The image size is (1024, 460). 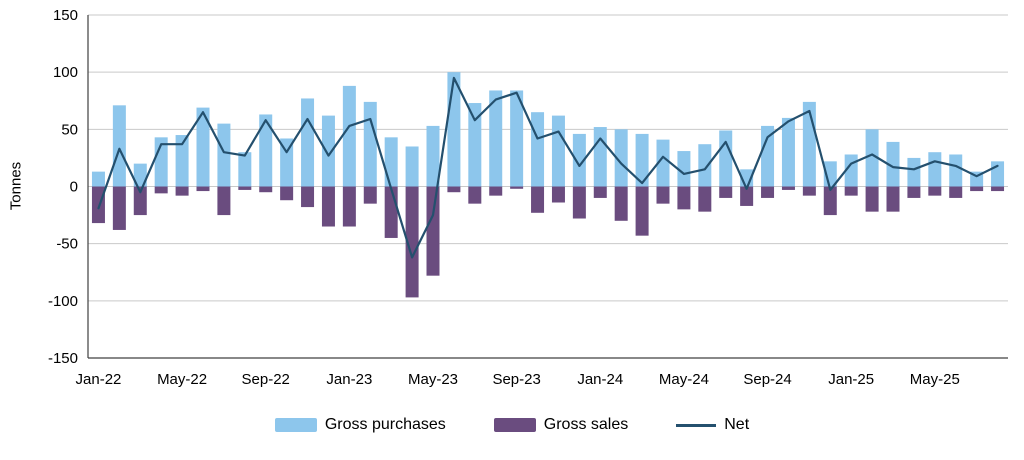 What do you see at coordinates (74, 187) in the screenshot?
I see `y-tick-label: 0` at bounding box center [74, 187].